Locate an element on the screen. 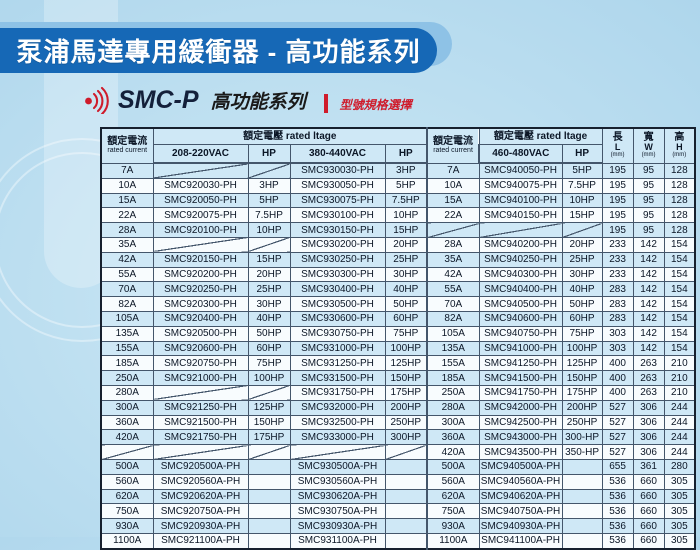 This screenshot has width=700, height=550. table-cell: SMC941250-PH is located at coordinates (520, 363).